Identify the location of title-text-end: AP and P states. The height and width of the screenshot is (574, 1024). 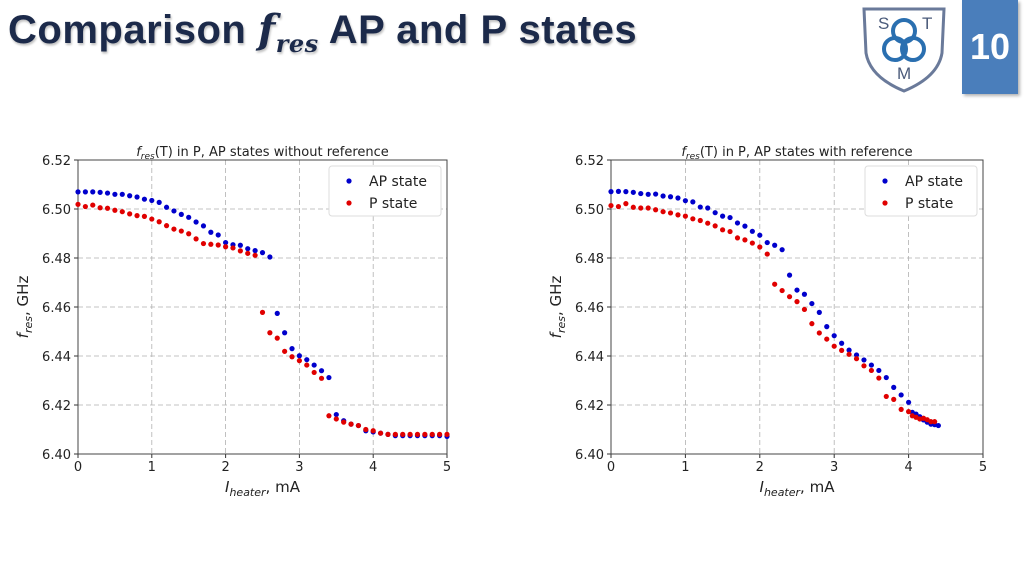
(478, 30).